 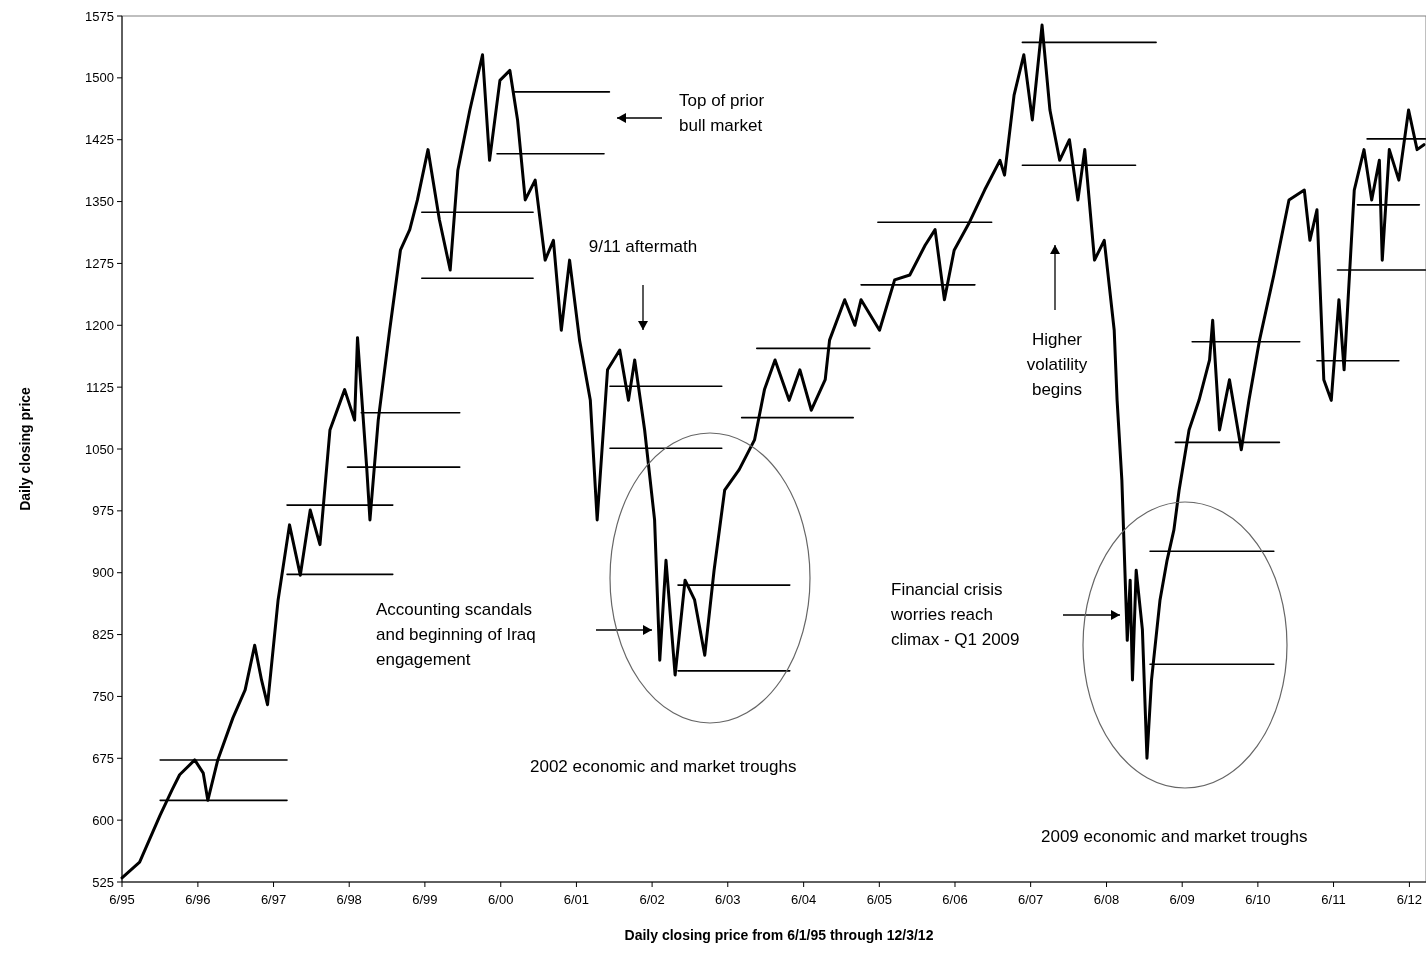 I want to click on y-tick-label: 1200, so click(x=99, y=325).